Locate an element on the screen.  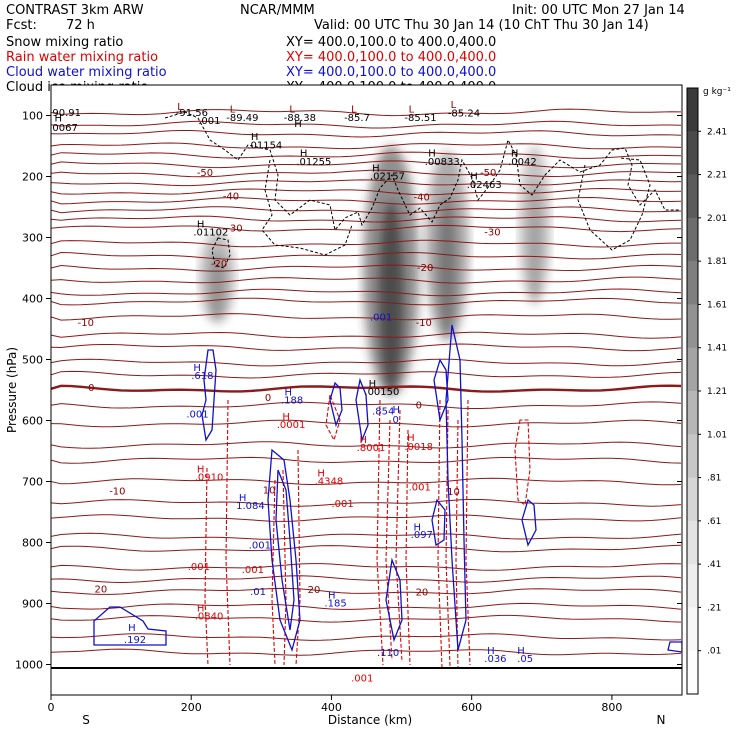
contour-annotation: .01255 is located at coordinates (313, 162).